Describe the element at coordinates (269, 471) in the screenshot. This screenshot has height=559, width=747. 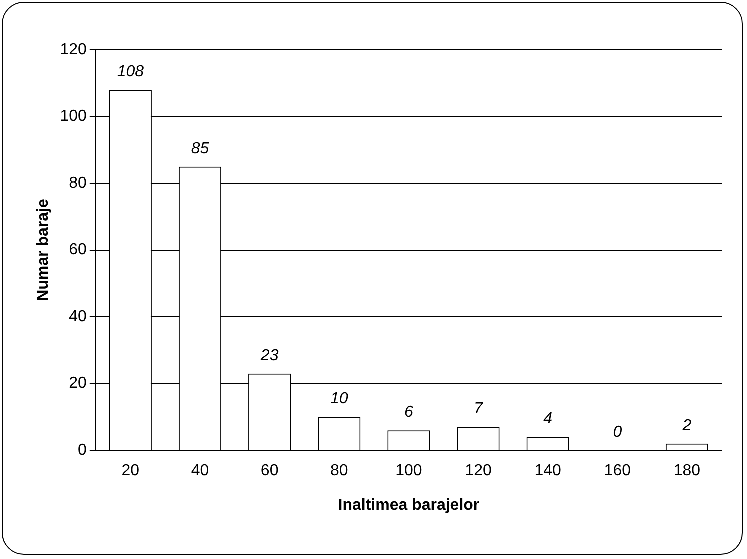
I see `x-tick-label: 60` at that location.